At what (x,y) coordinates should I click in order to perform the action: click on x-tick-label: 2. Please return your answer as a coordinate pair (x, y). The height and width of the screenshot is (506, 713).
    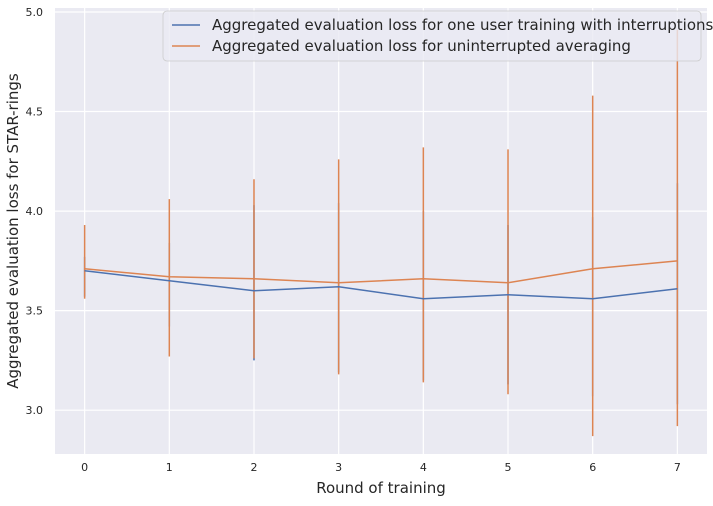
    Looking at the image, I should click on (253, 467).